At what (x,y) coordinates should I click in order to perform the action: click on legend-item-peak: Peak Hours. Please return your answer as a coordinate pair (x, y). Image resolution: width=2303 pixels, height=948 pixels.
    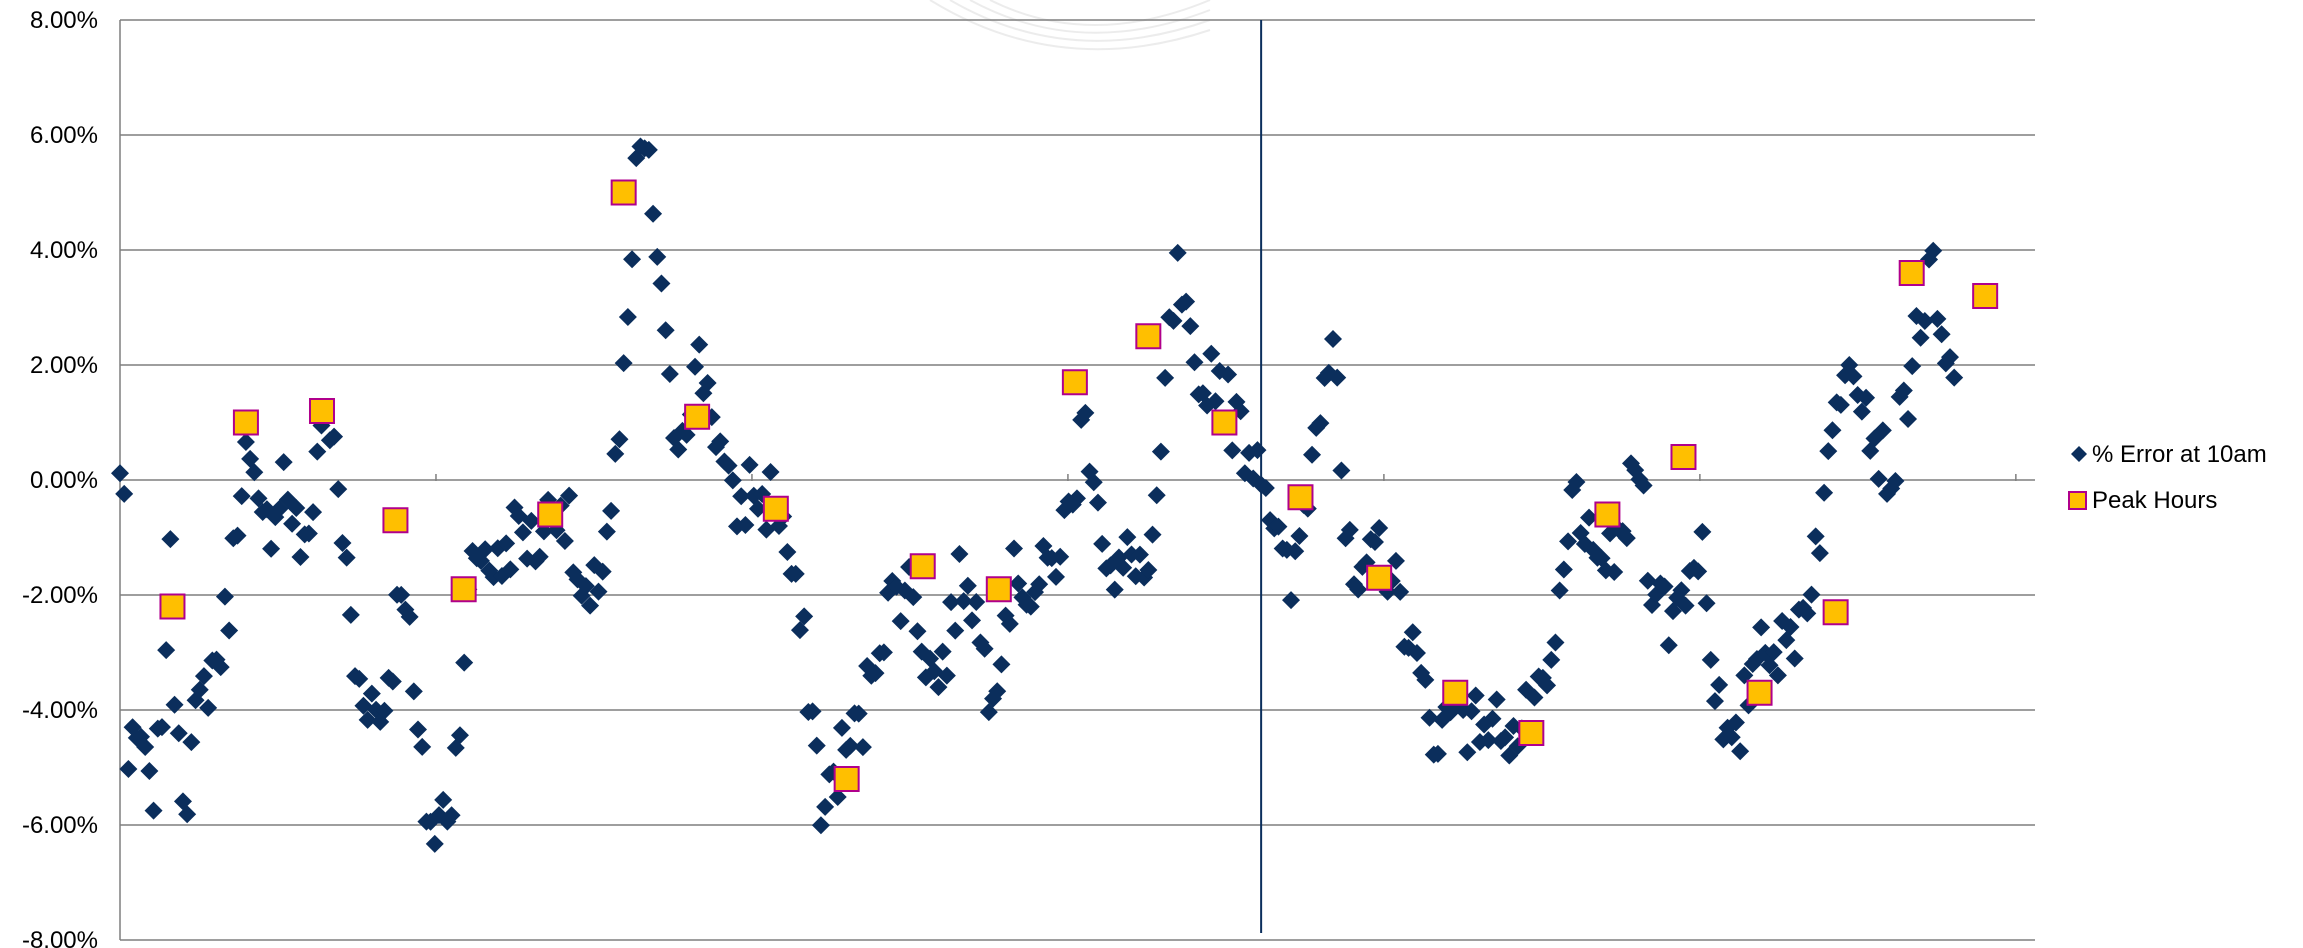
    Looking at the image, I should click on (2142, 500).